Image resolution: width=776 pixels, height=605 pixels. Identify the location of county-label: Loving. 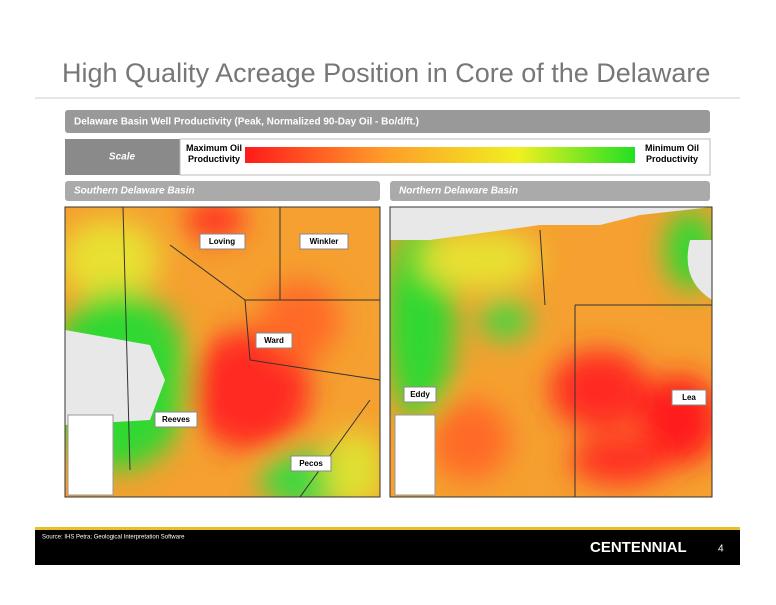
(222, 241).